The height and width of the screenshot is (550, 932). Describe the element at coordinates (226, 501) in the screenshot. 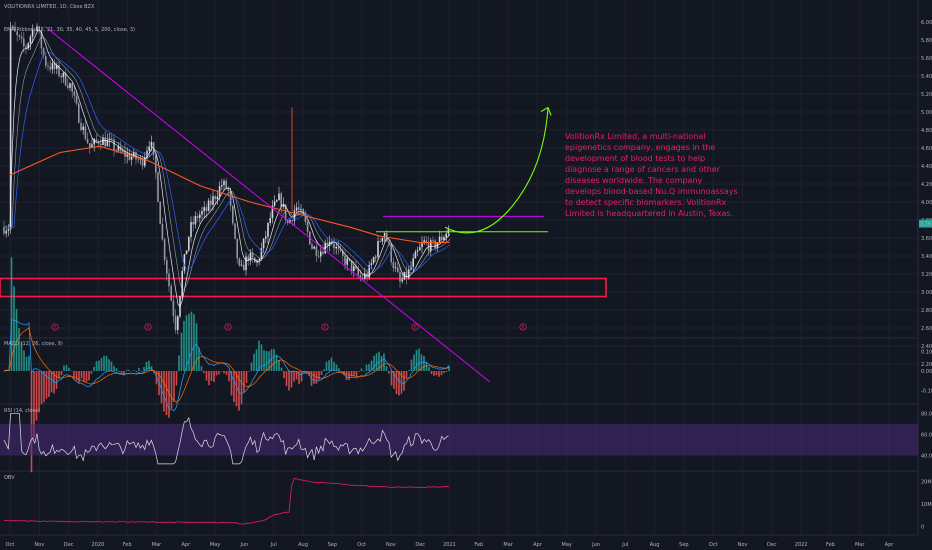

I see `obv-line` at that location.